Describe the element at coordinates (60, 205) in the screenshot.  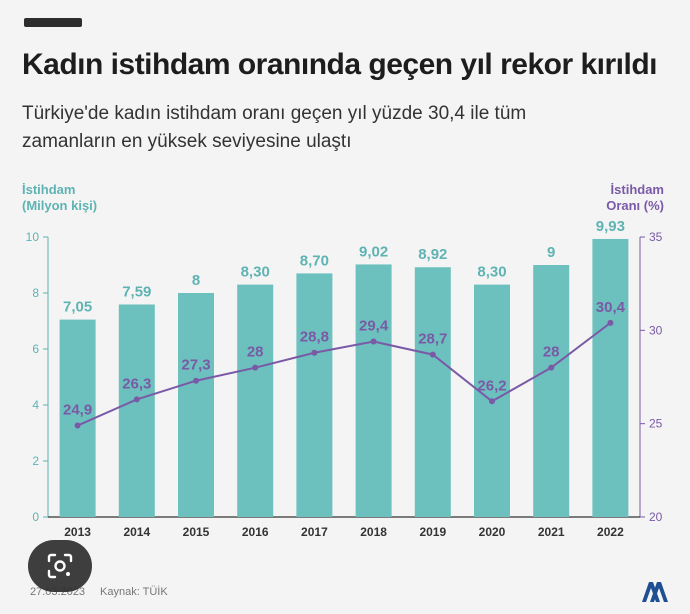
I see `left-axis-label-line2: (Milyon kişi)` at that location.